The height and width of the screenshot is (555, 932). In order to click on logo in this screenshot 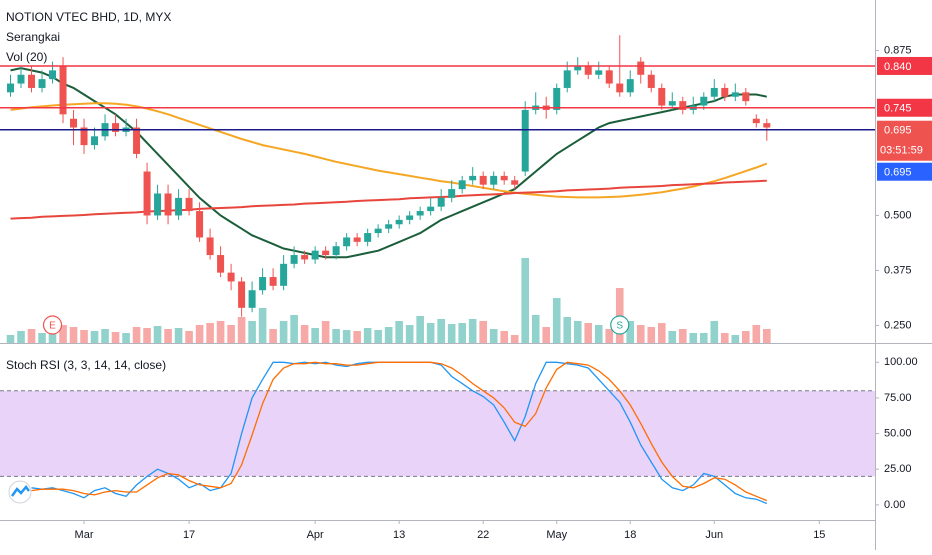, I will do `click(20, 492)`.